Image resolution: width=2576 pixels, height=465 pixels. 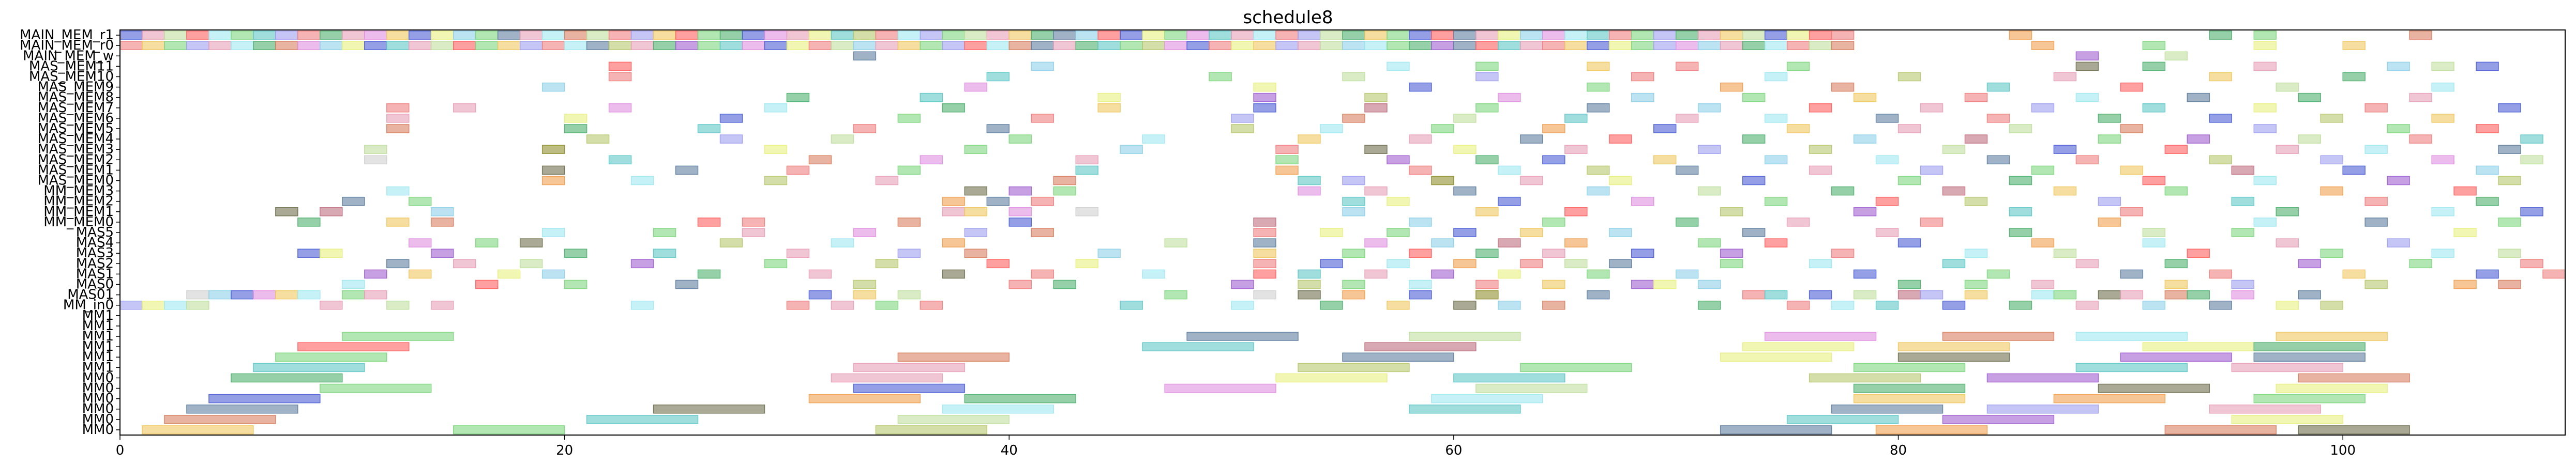 What do you see at coordinates (90, 295) in the screenshot?
I see `y-tick-label: MAS01` at bounding box center [90, 295].